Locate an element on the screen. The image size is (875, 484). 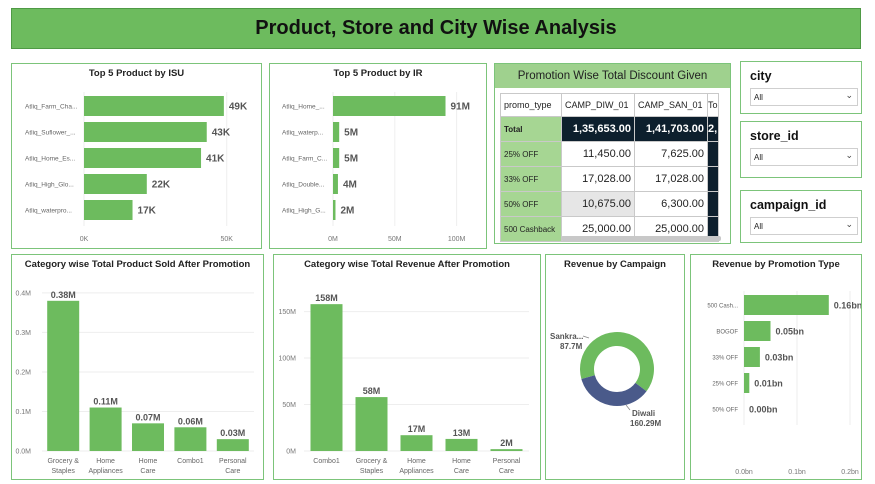
data-label: 22K is located at coordinates (161, 185).